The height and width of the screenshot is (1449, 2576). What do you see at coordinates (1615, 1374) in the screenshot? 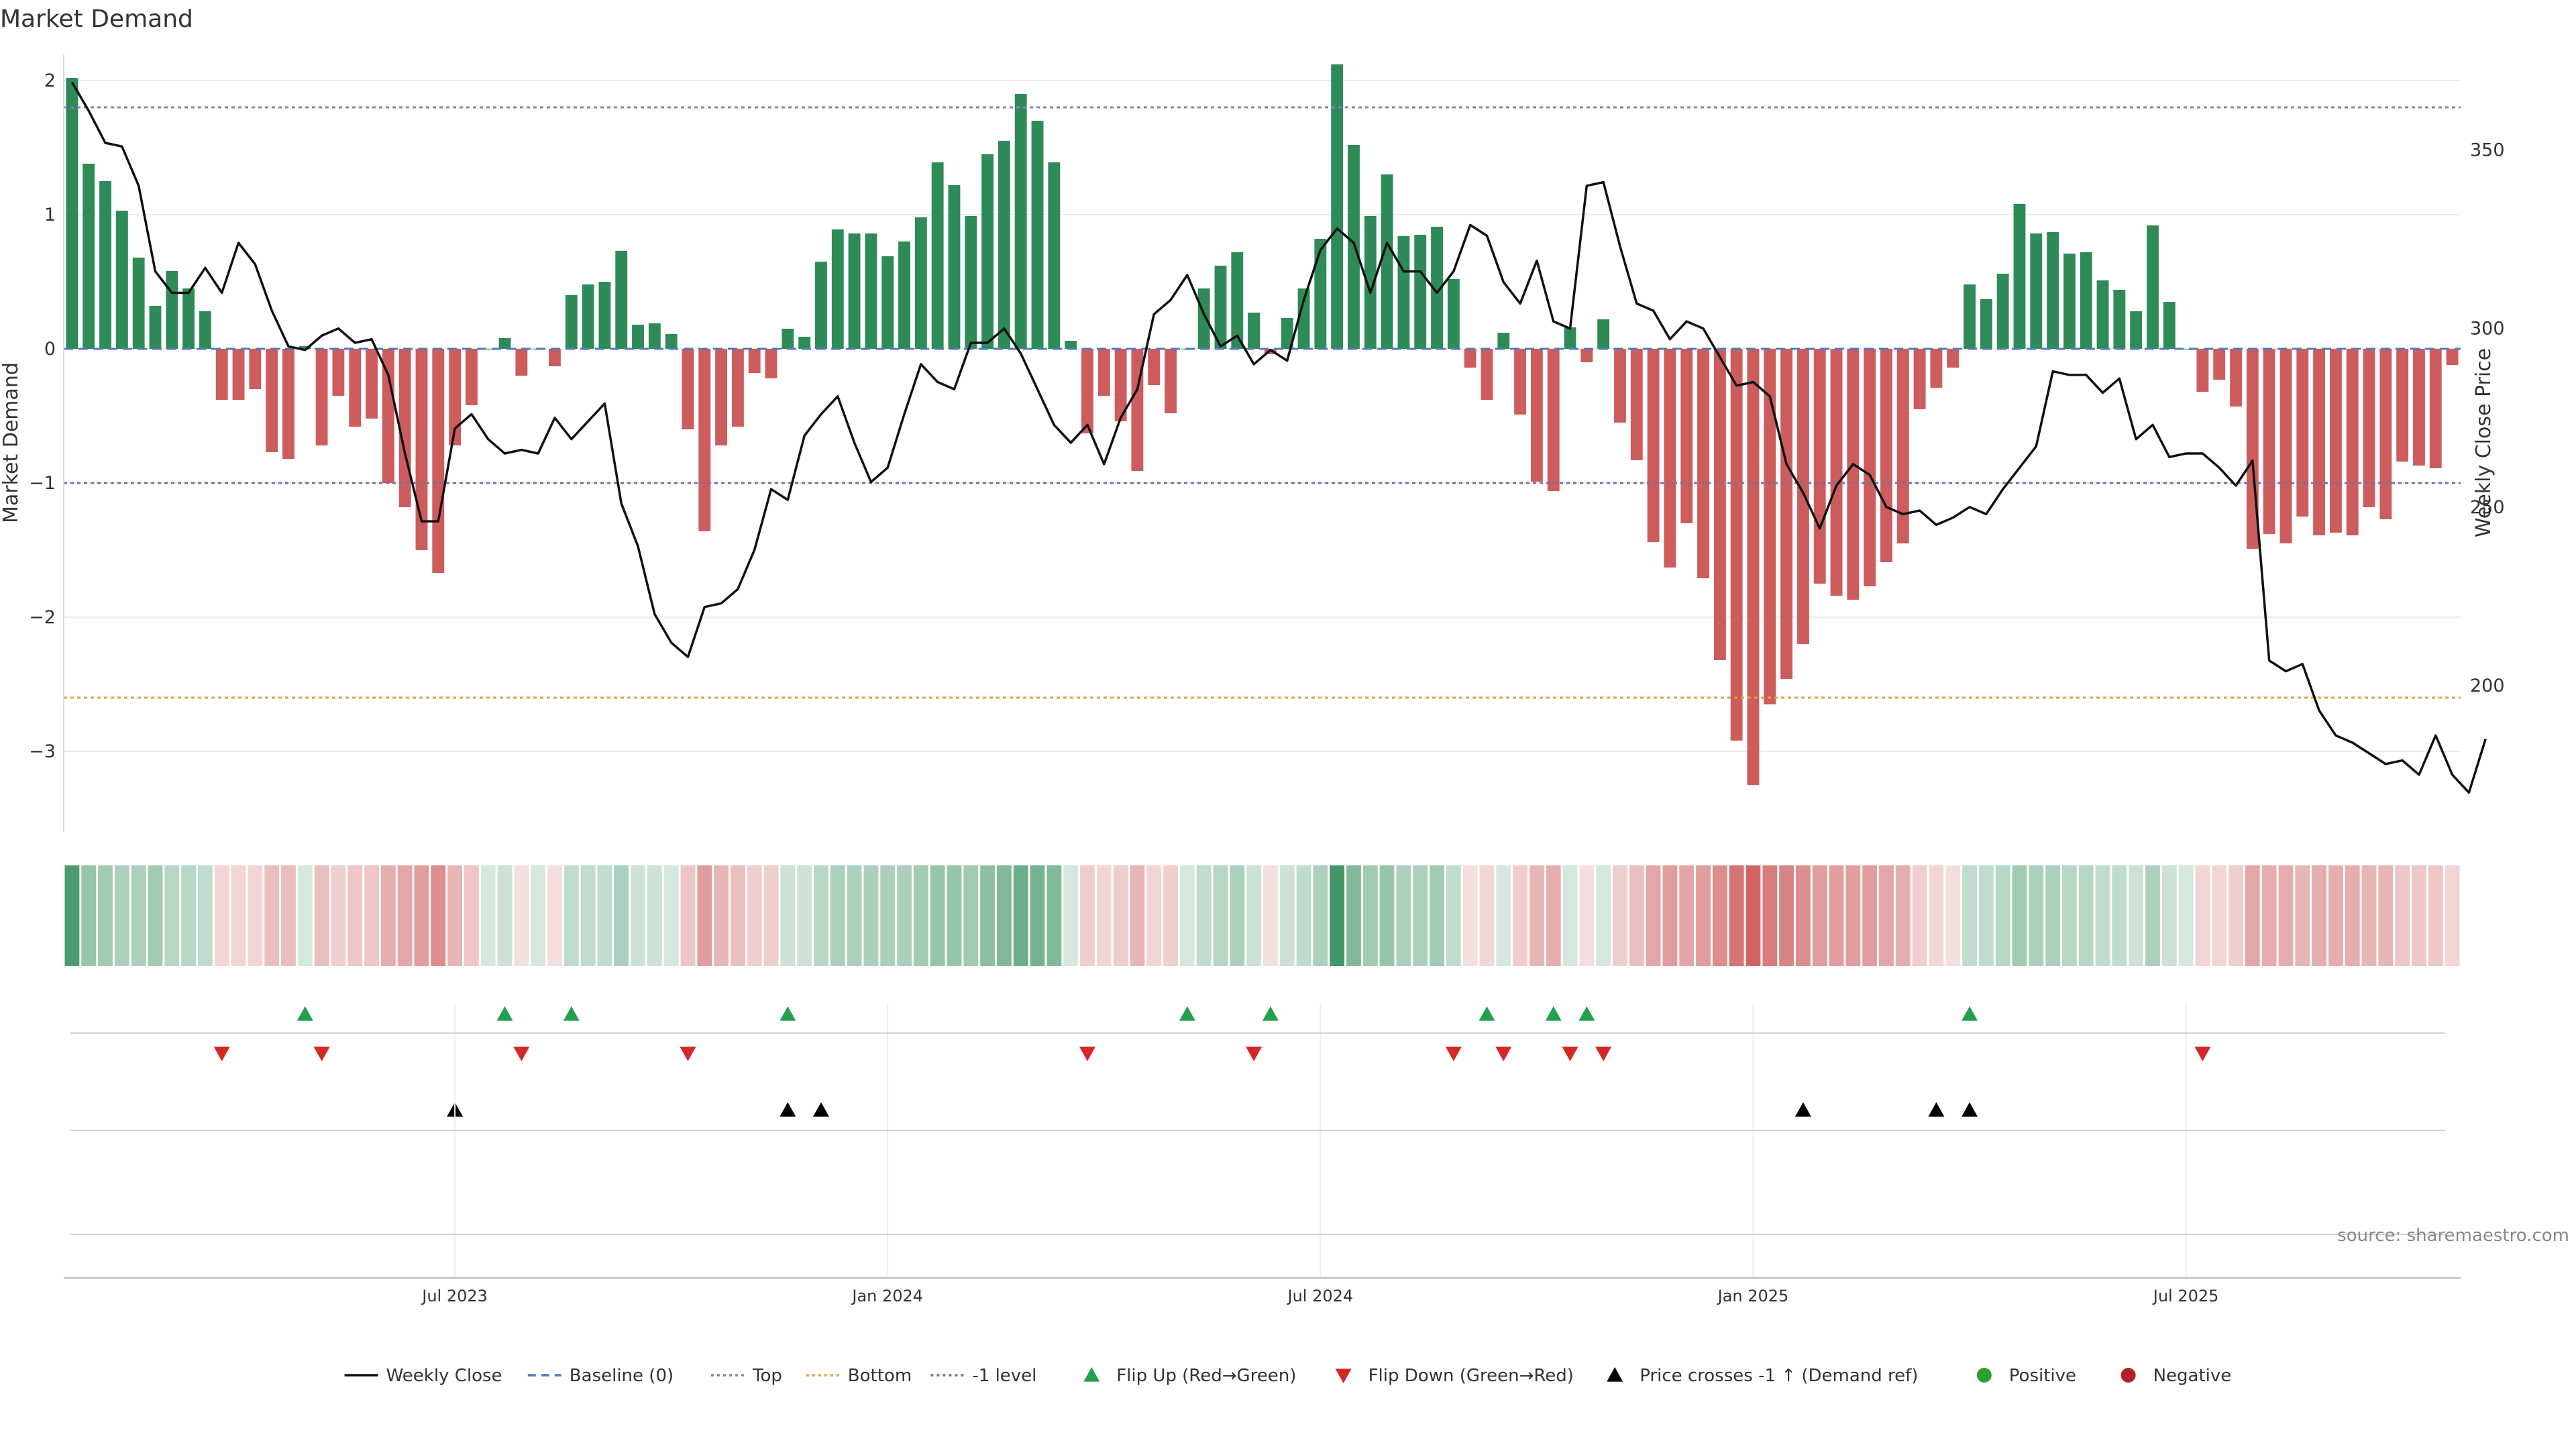
I see `legend-swatch` at bounding box center [1615, 1374].